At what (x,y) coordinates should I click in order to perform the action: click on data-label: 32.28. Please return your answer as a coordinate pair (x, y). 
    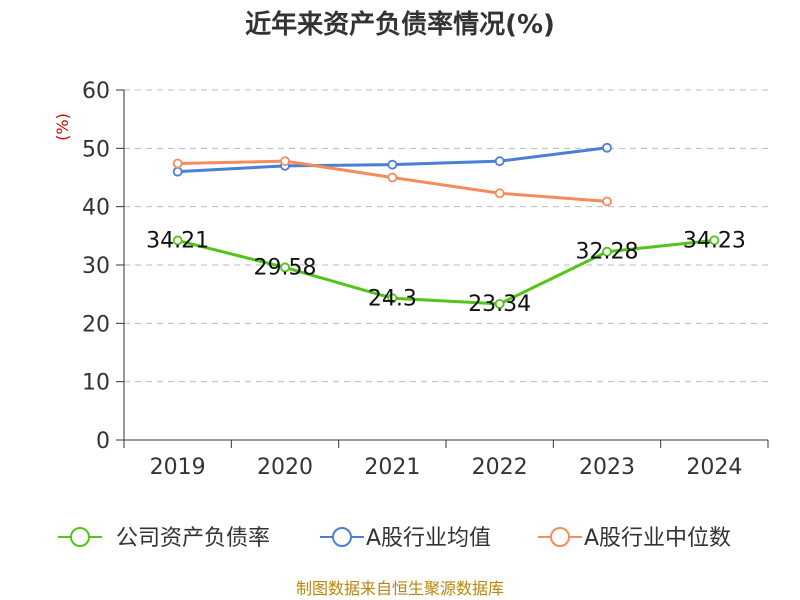
    Looking at the image, I should click on (607, 252).